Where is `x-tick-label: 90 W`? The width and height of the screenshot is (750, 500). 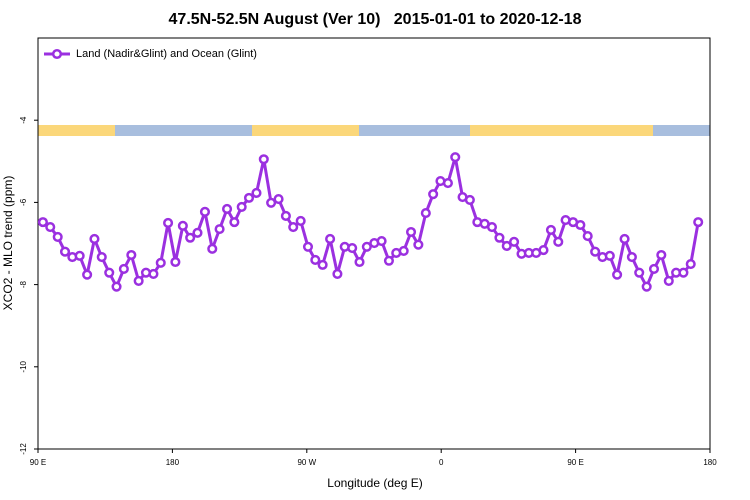 x-tick-label: 90 W is located at coordinates (306, 462).